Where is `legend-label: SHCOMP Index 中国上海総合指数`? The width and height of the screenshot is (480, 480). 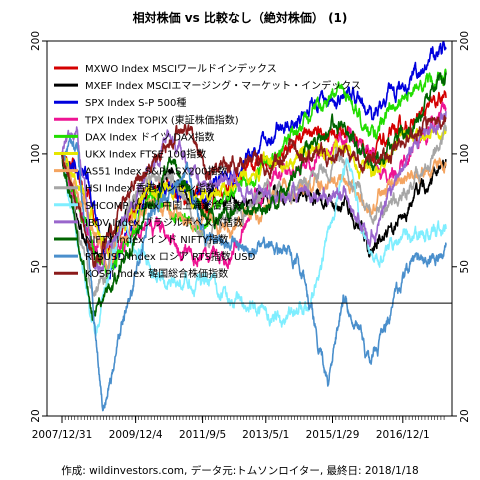 legend-label: SHCOMP Index 中国上海総合指数 is located at coordinates (163, 205).